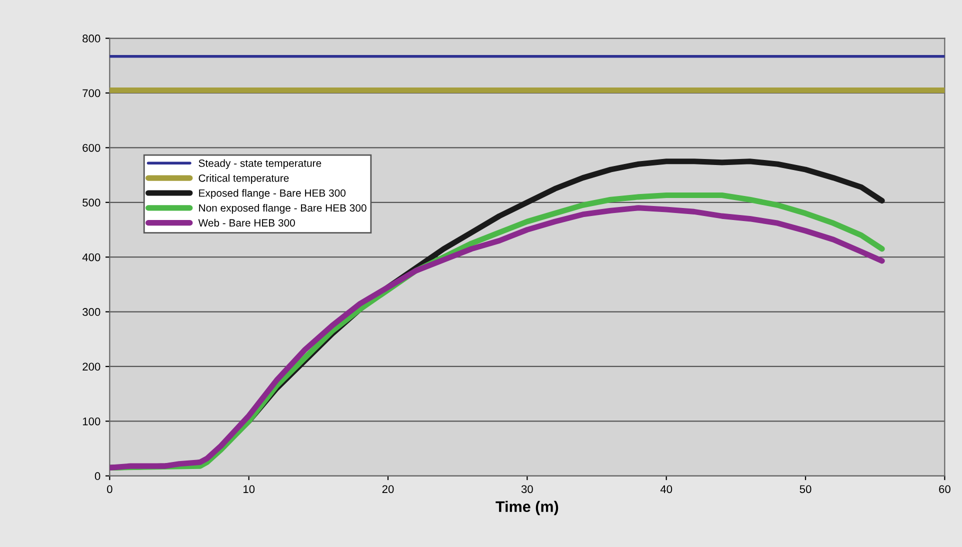 The image size is (962, 547). I want to click on legend-label: Steady - state temperature, so click(260, 164).